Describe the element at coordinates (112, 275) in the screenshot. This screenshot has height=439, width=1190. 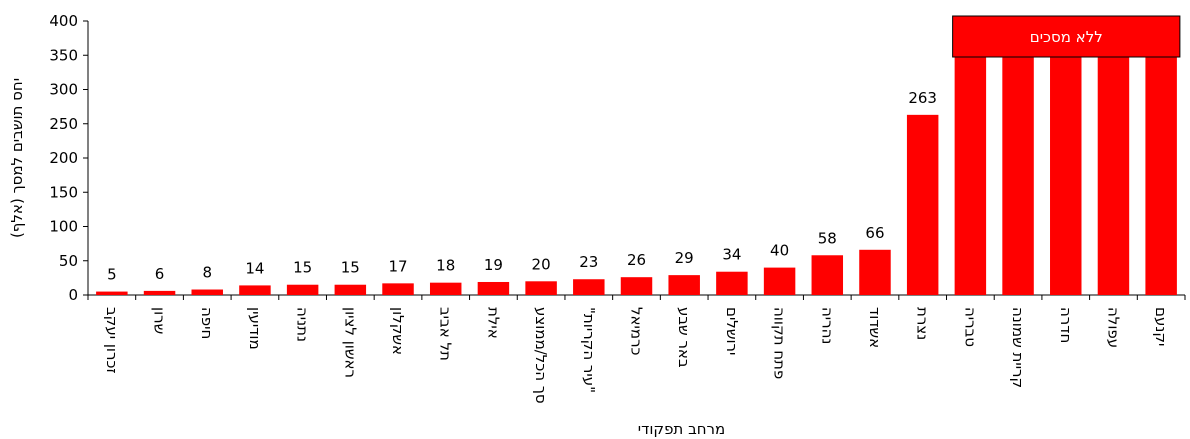
I see `data-label: 5` at that location.